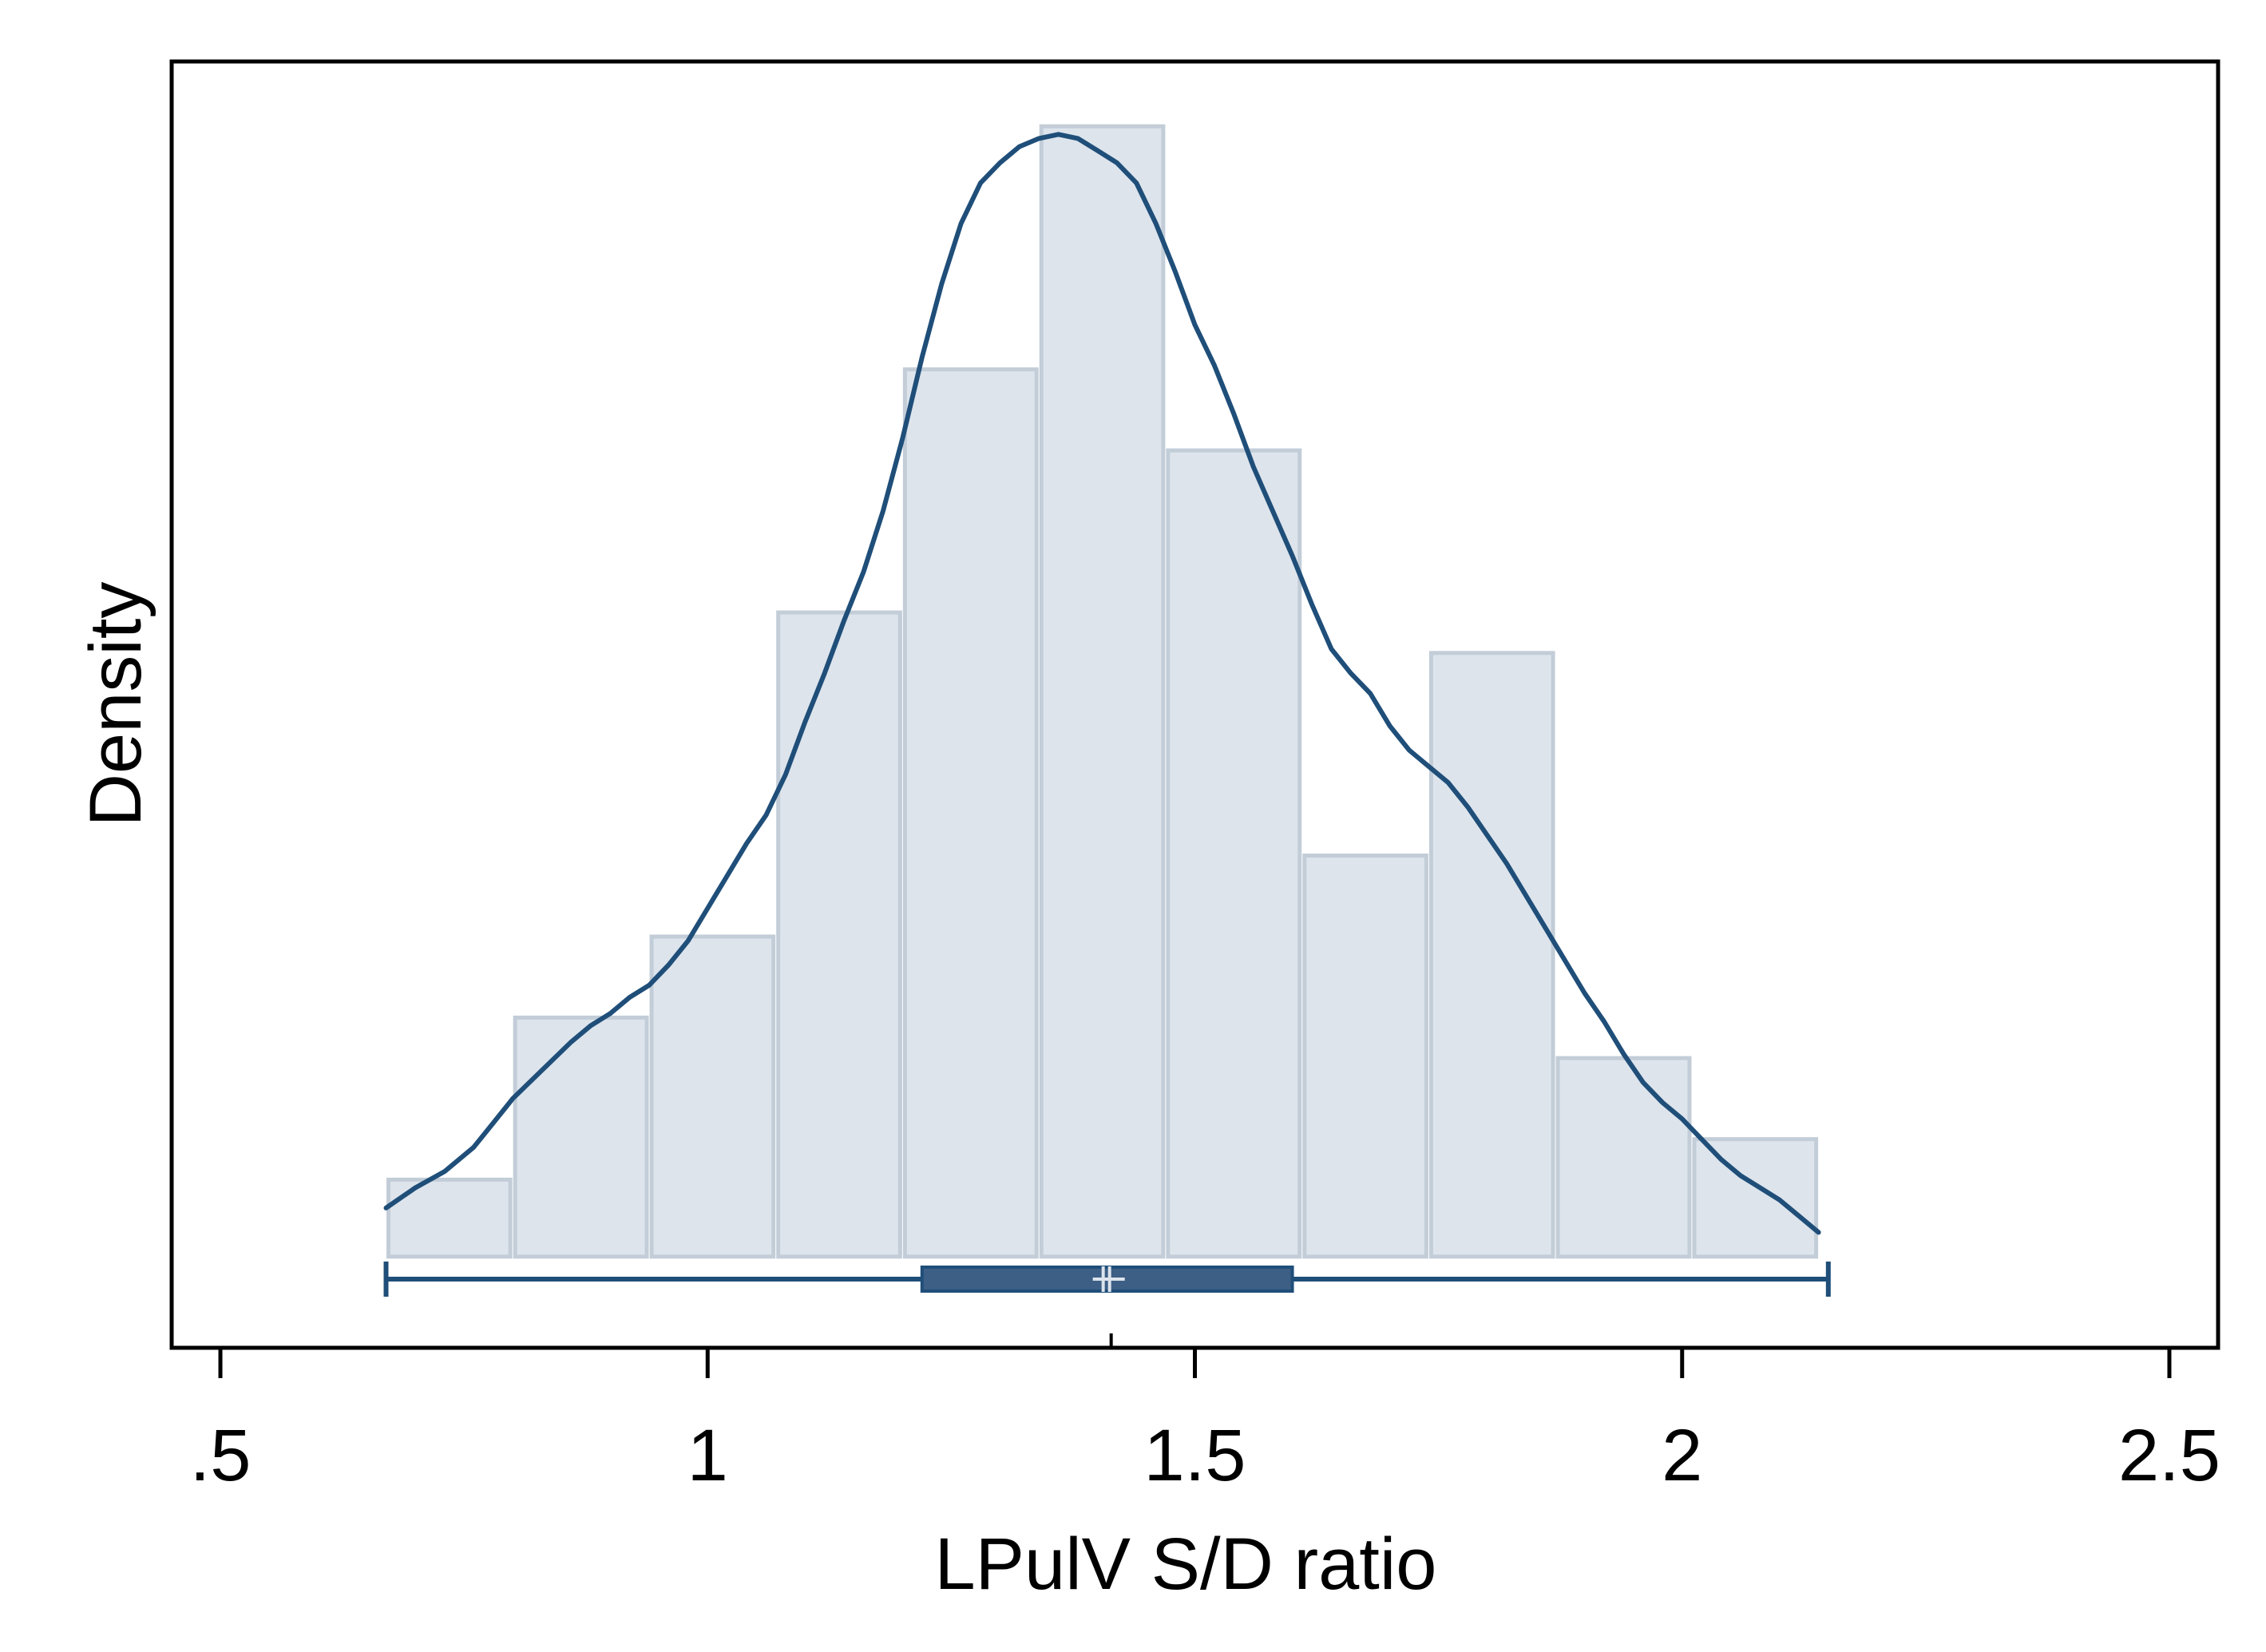 The width and height of the screenshot is (2266, 1652). I want to click on x-tick-label: 2.5, so click(2169, 1455).